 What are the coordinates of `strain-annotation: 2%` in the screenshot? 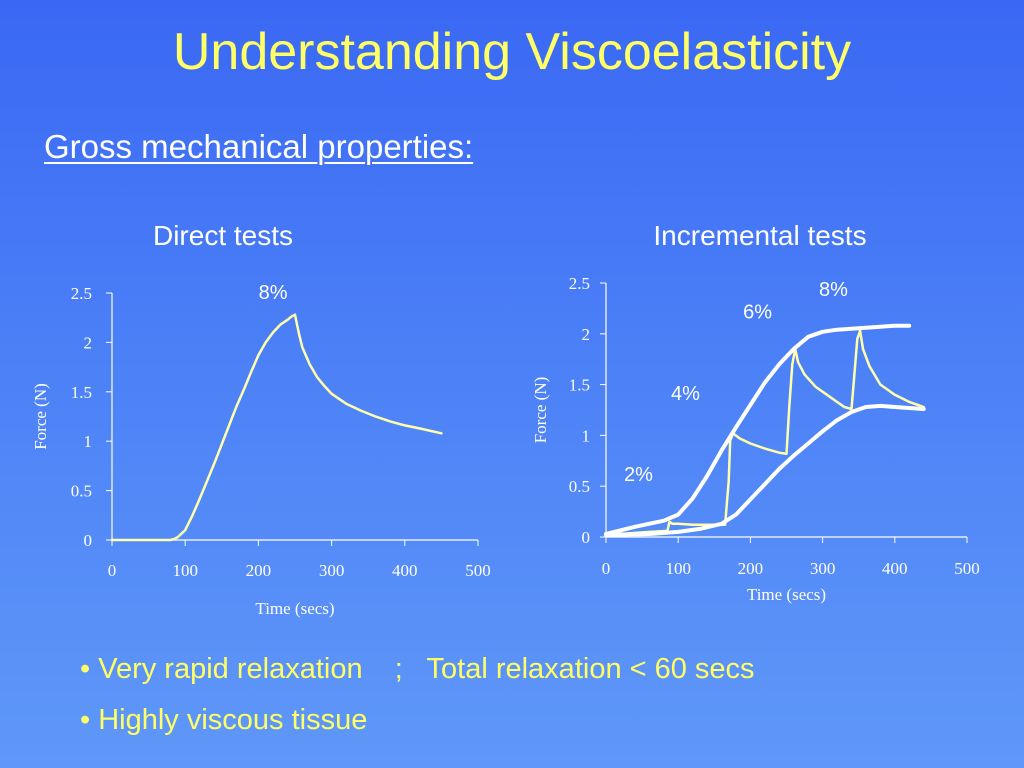 It's located at (638, 475).